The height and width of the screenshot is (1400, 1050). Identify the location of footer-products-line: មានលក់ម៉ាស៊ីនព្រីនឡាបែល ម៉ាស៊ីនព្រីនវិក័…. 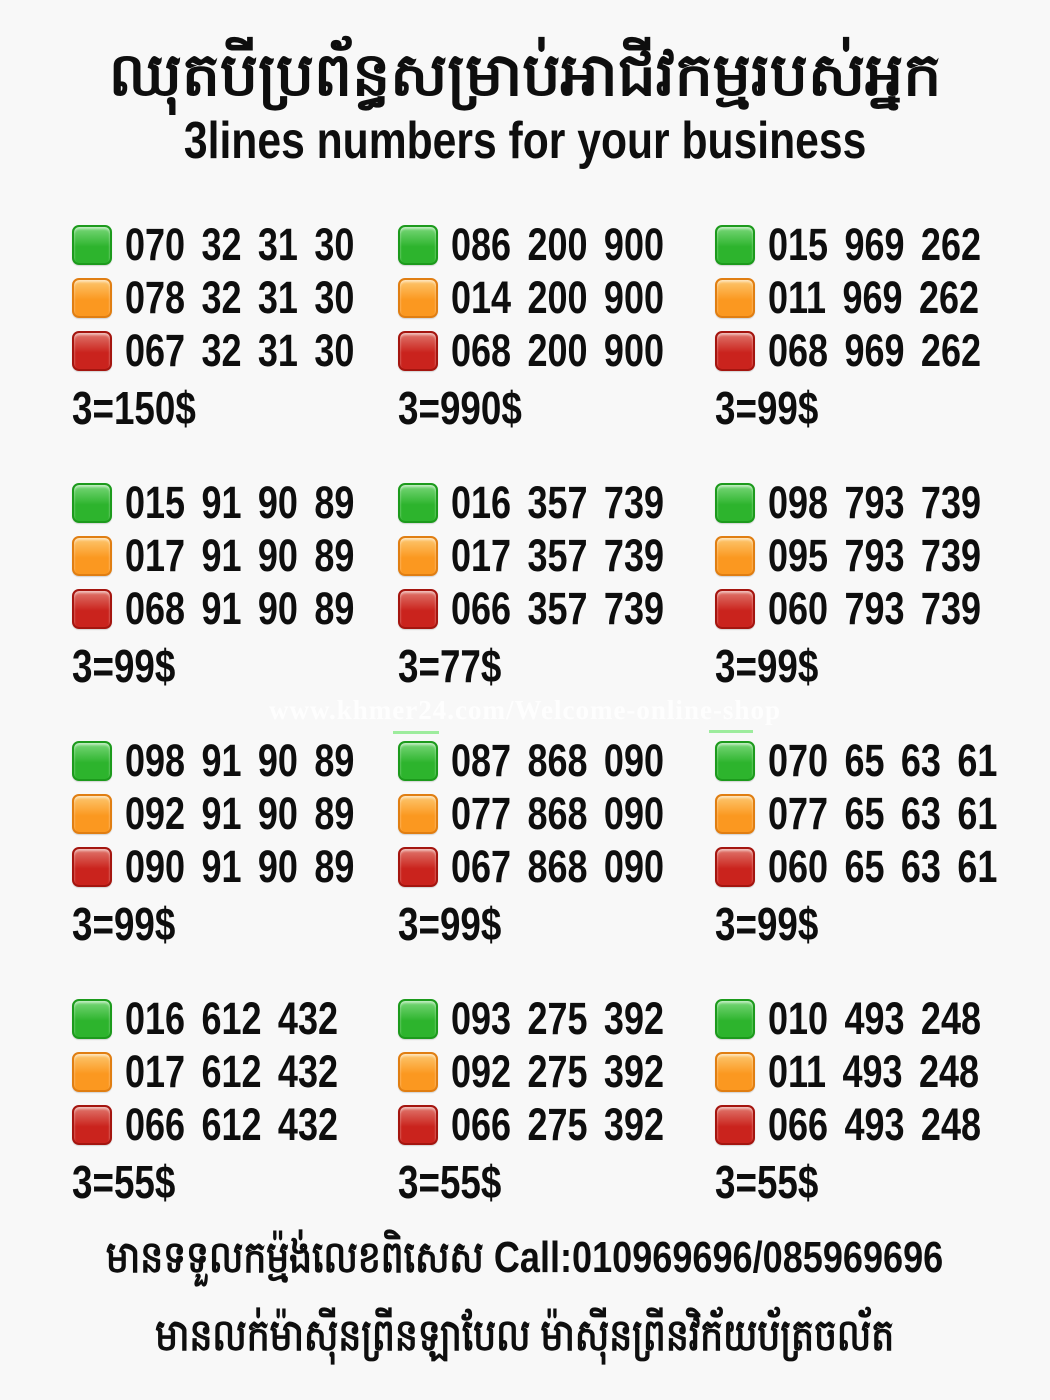
(525, 1340).